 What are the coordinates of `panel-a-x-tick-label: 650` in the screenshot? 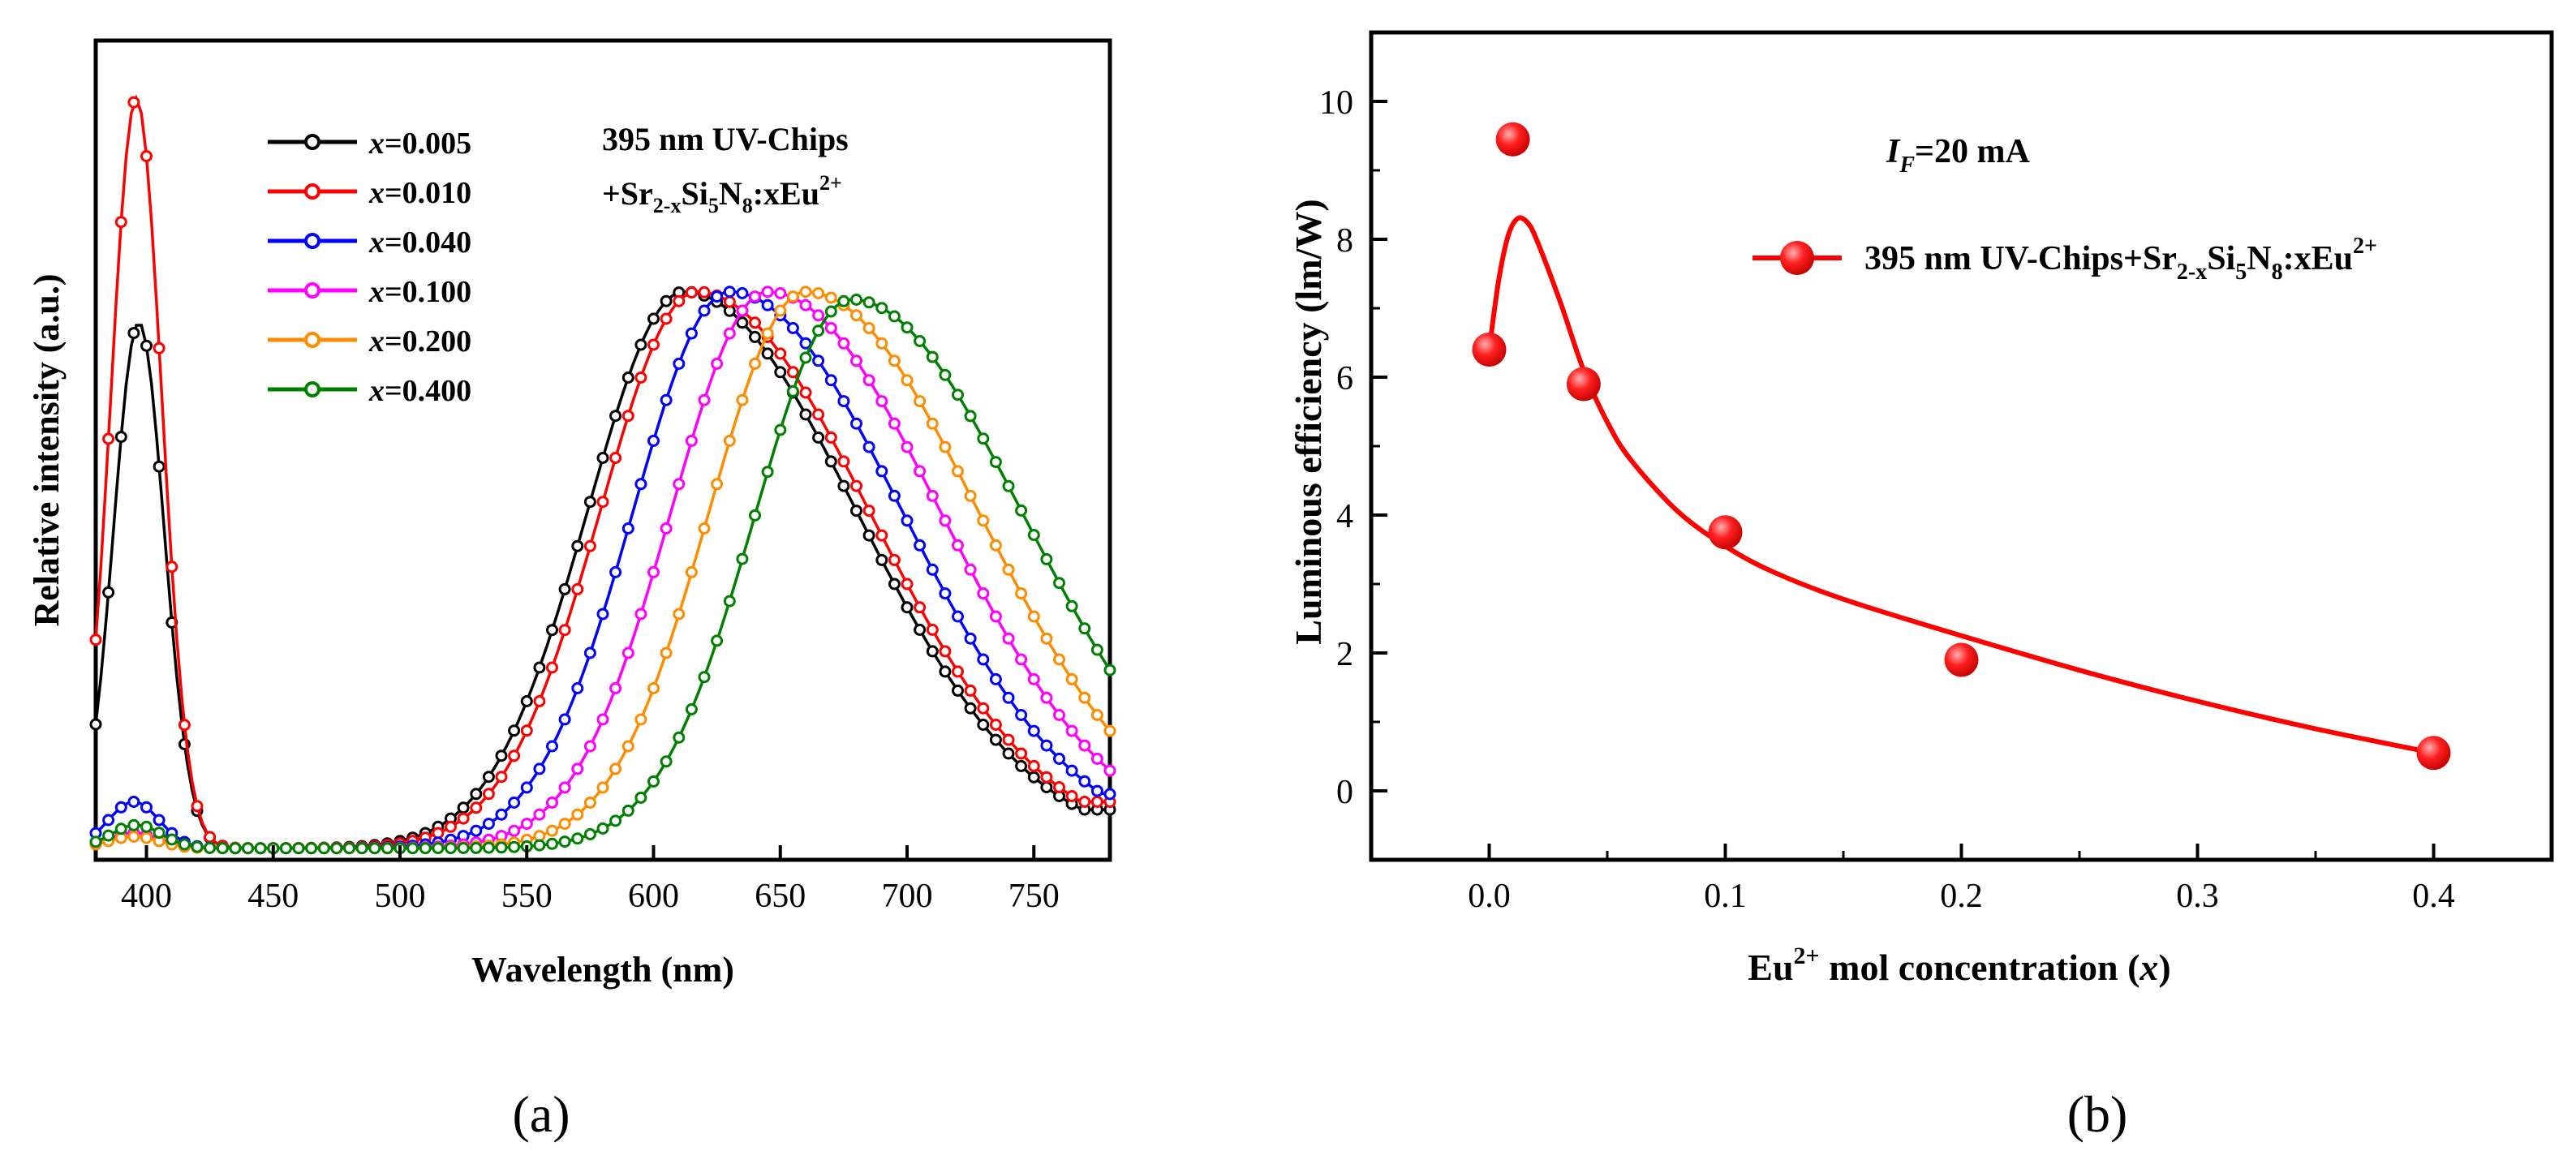 It's located at (780, 896).